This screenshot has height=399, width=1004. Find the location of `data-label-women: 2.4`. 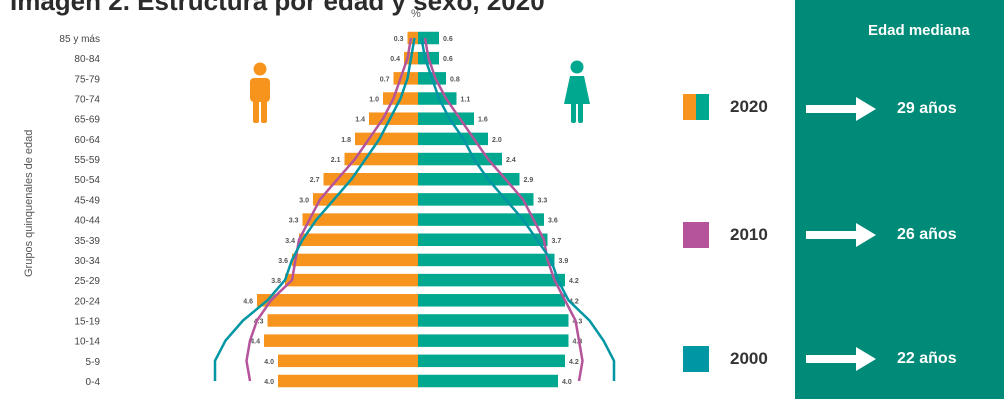

data-label-women: 2.4 is located at coordinates (511, 160).